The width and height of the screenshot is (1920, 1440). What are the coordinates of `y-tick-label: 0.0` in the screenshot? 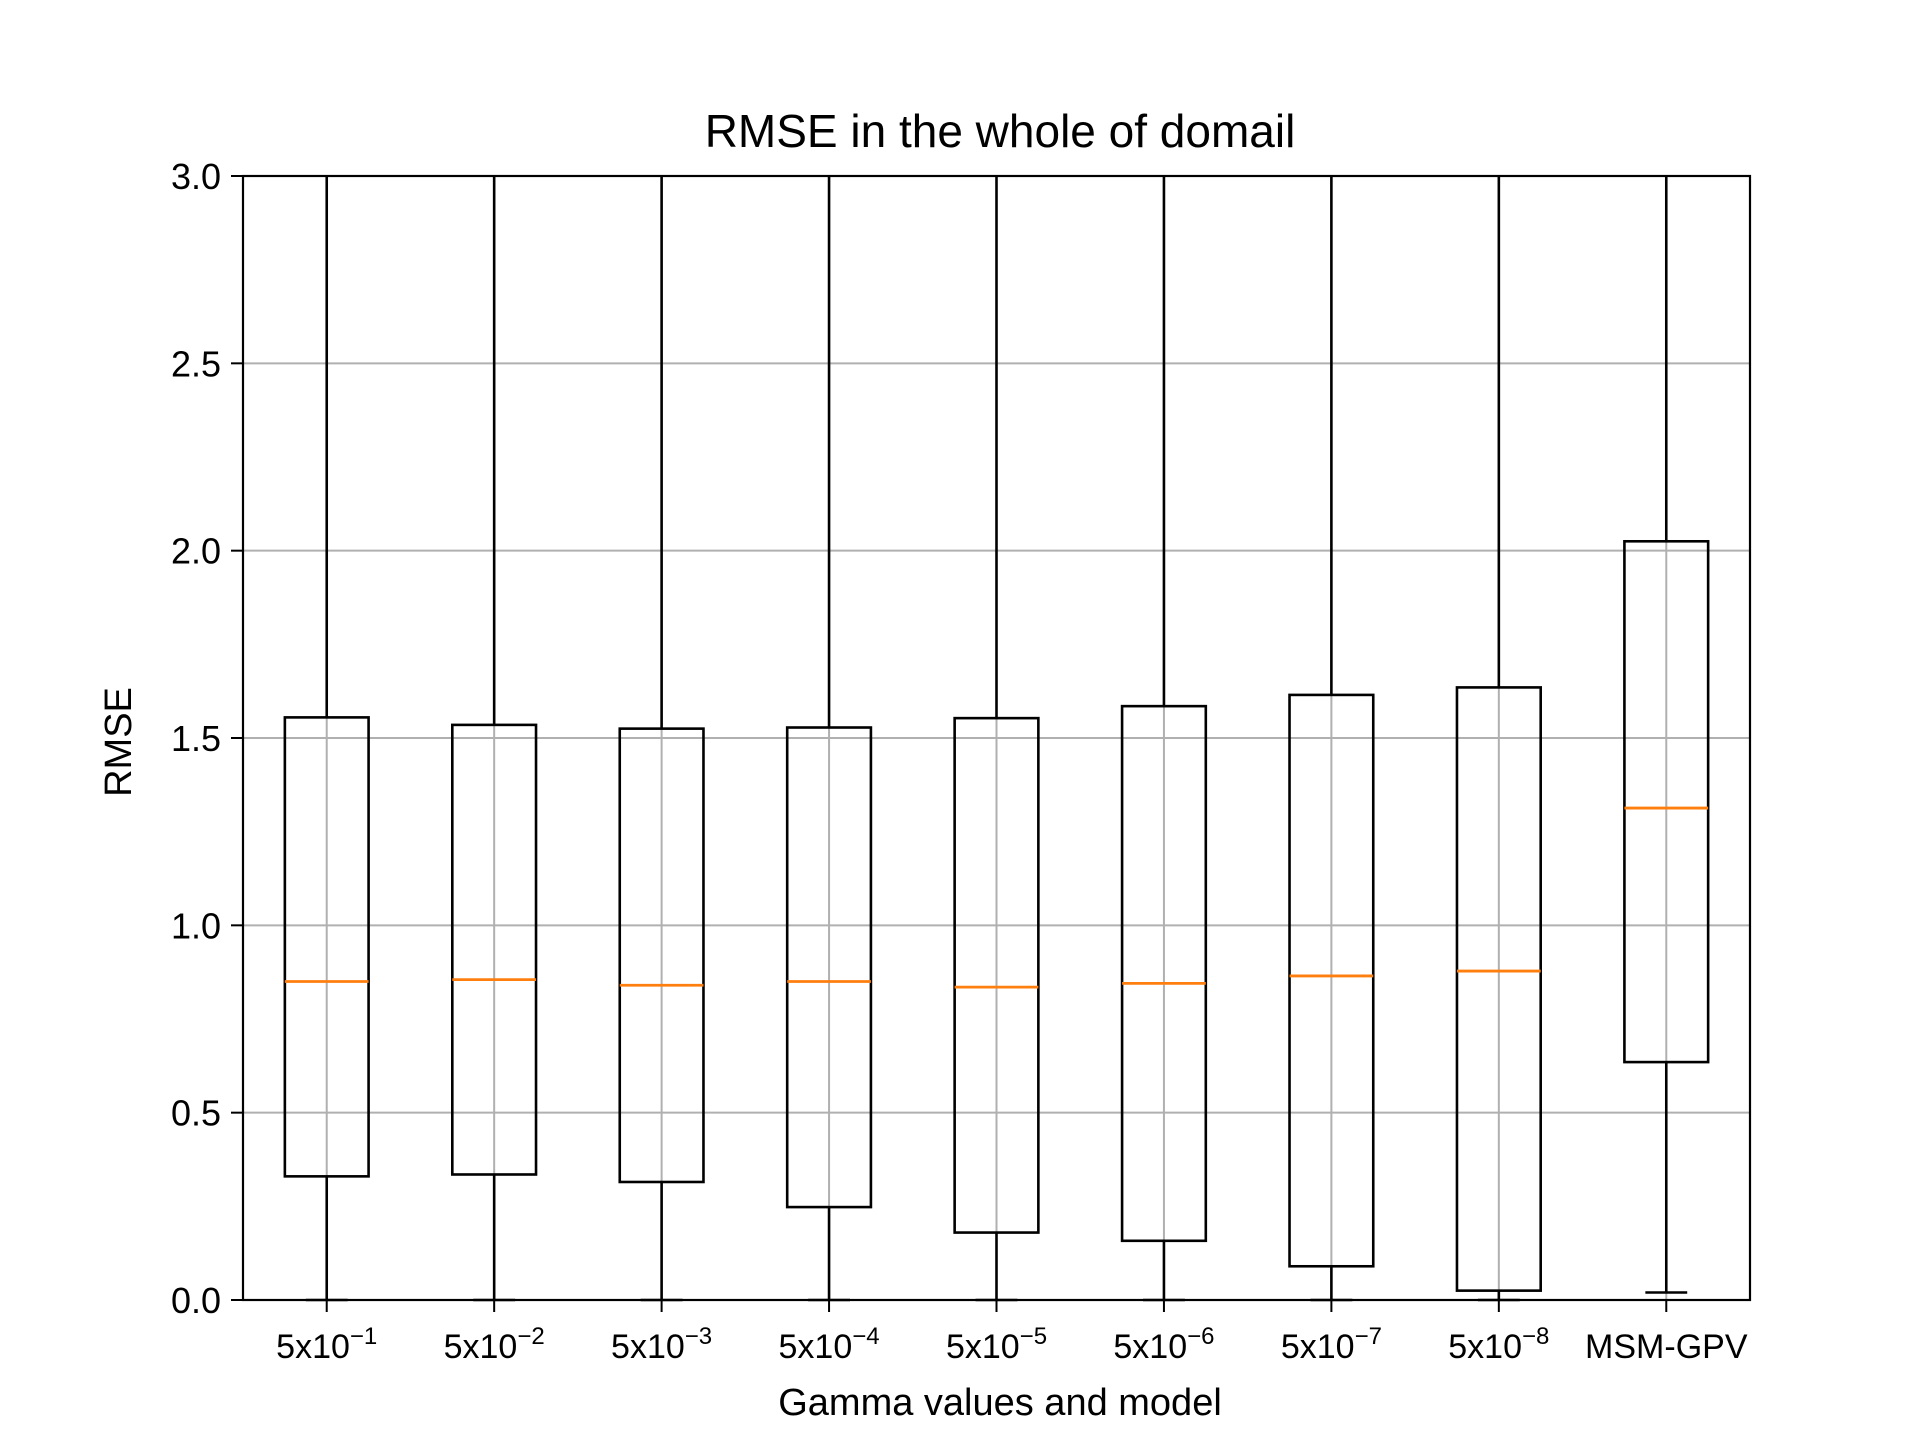 It's located at (196, 1300).